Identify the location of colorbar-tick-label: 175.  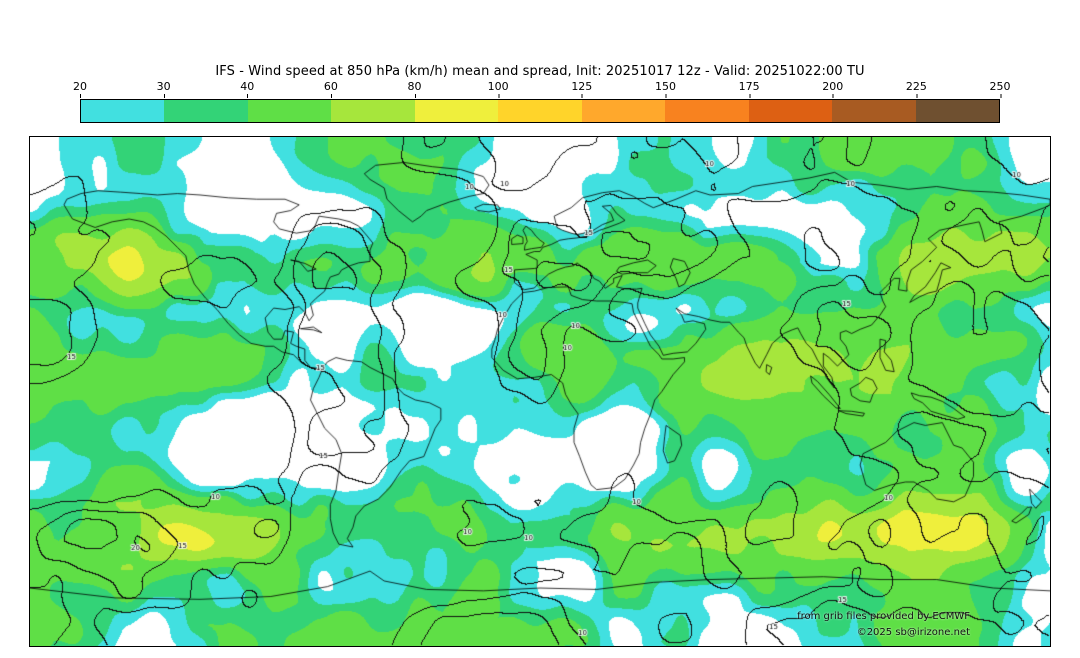
(749, 89).